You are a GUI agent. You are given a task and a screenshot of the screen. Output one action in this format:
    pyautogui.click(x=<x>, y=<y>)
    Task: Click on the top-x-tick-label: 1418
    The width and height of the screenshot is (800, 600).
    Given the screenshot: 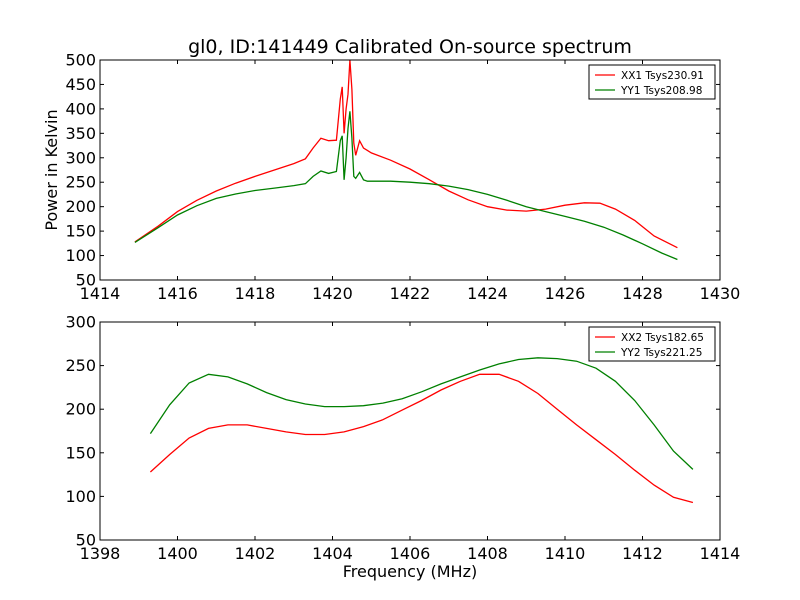 What is the action you would take?
    pyautogui.click(x=255, y=293)
    